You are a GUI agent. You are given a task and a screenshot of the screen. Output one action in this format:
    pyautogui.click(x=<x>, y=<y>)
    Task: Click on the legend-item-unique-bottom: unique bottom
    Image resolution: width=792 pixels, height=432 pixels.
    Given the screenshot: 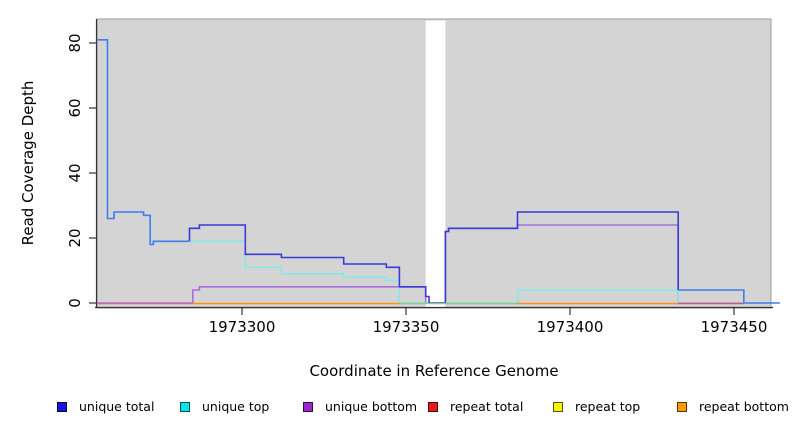 What is the action you would take?
    pyautogui.click(x=360, y=406)
    